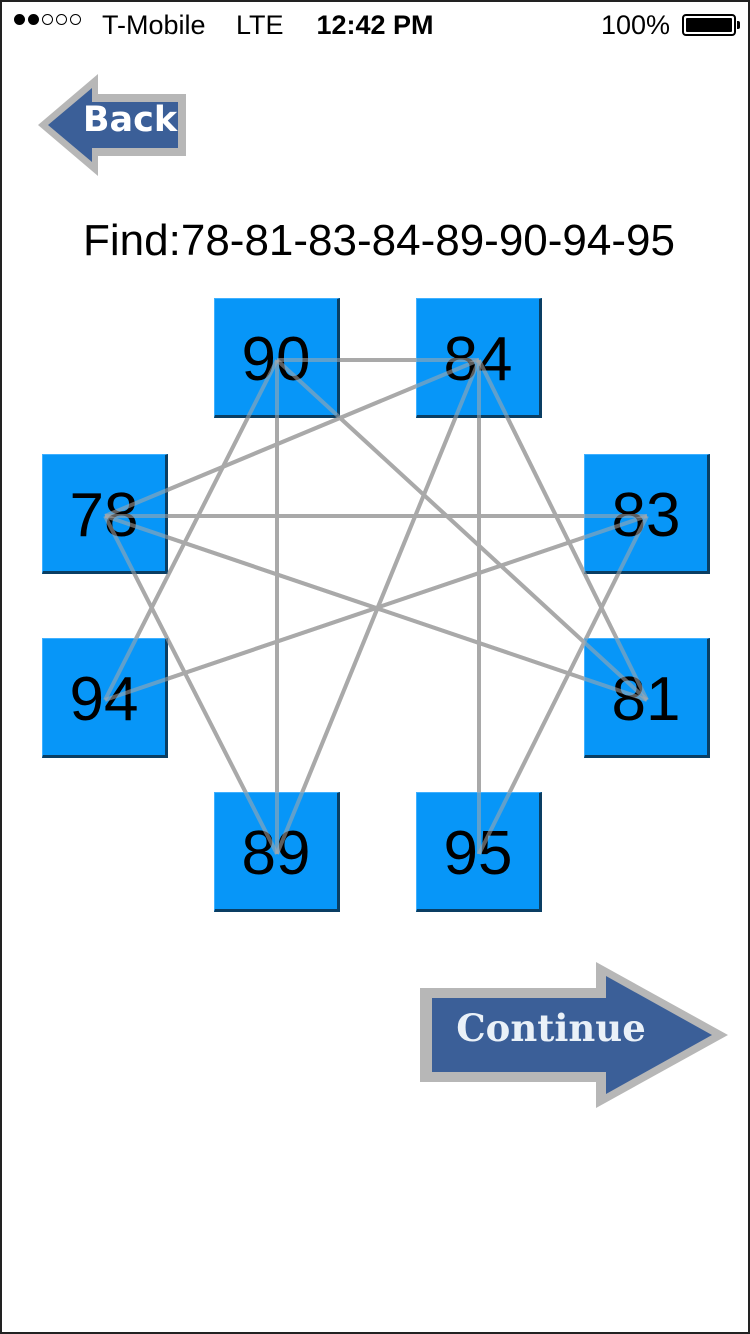 The width and height of the screenshot is (750, 1334). I want to click on continue-arrow-icon, so click(574, 1035).